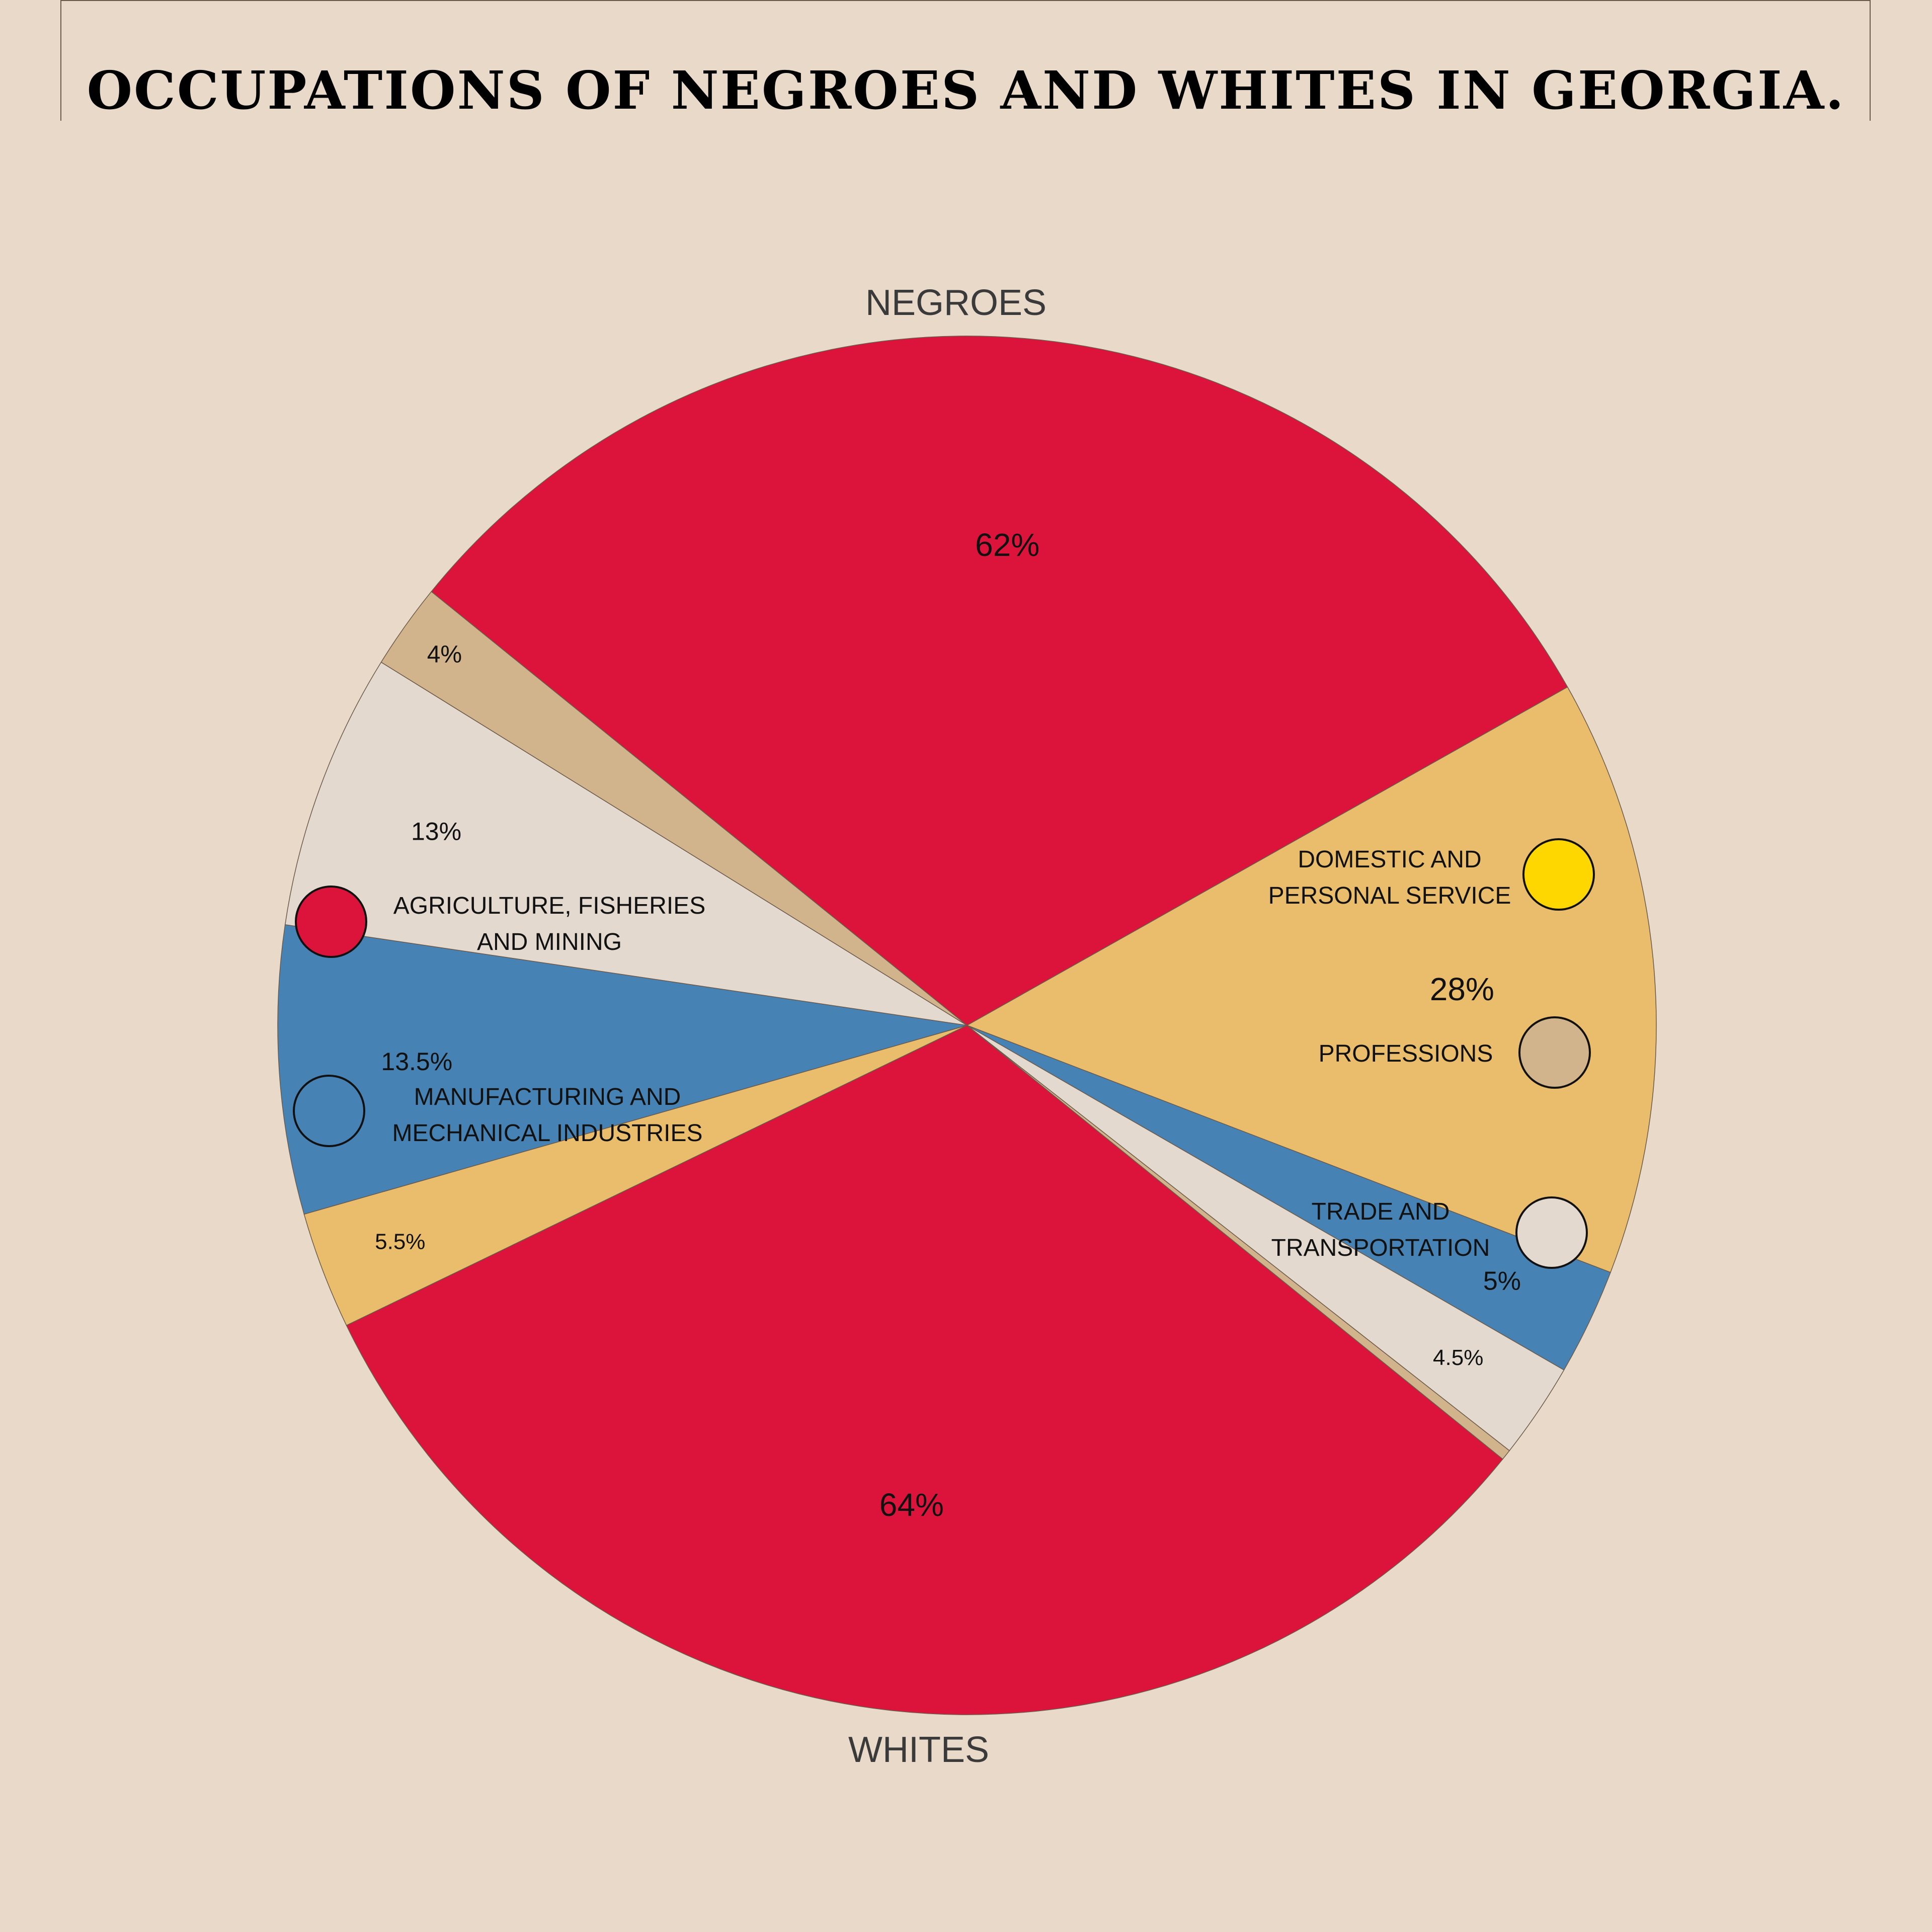 This screenshot has height=1932, width=1932. What do you see at coordinates (956, 303) in the screenshot?
I see `series-label-negroes: NEGROES` at bounding box center [956, 303].